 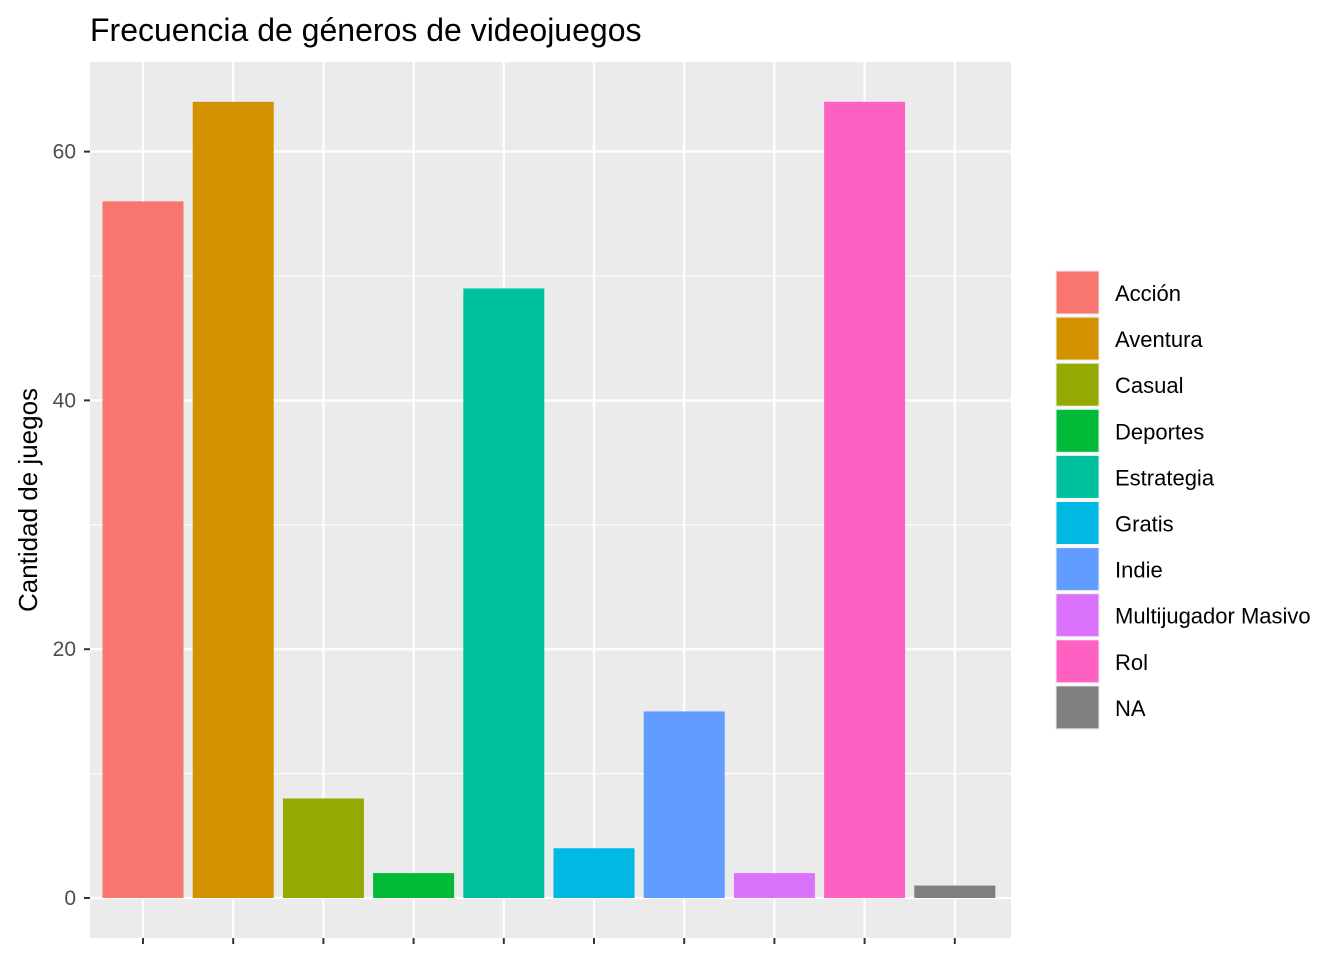 What do you see at coordinates (1131, 662) in the screenshot?
I see `legend-label-9: Rol` at bounding box center [1131, 662].